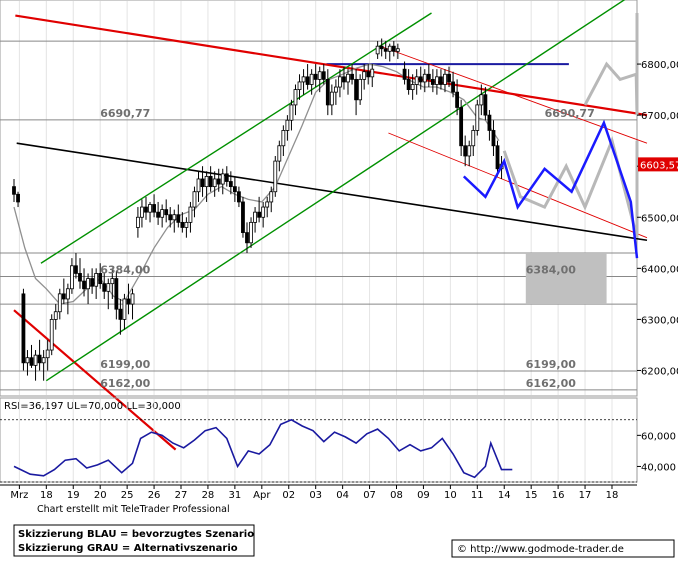 This screenshot has height=562, width=678. I want to click on x-tick-label: 19, so click(73, 495).